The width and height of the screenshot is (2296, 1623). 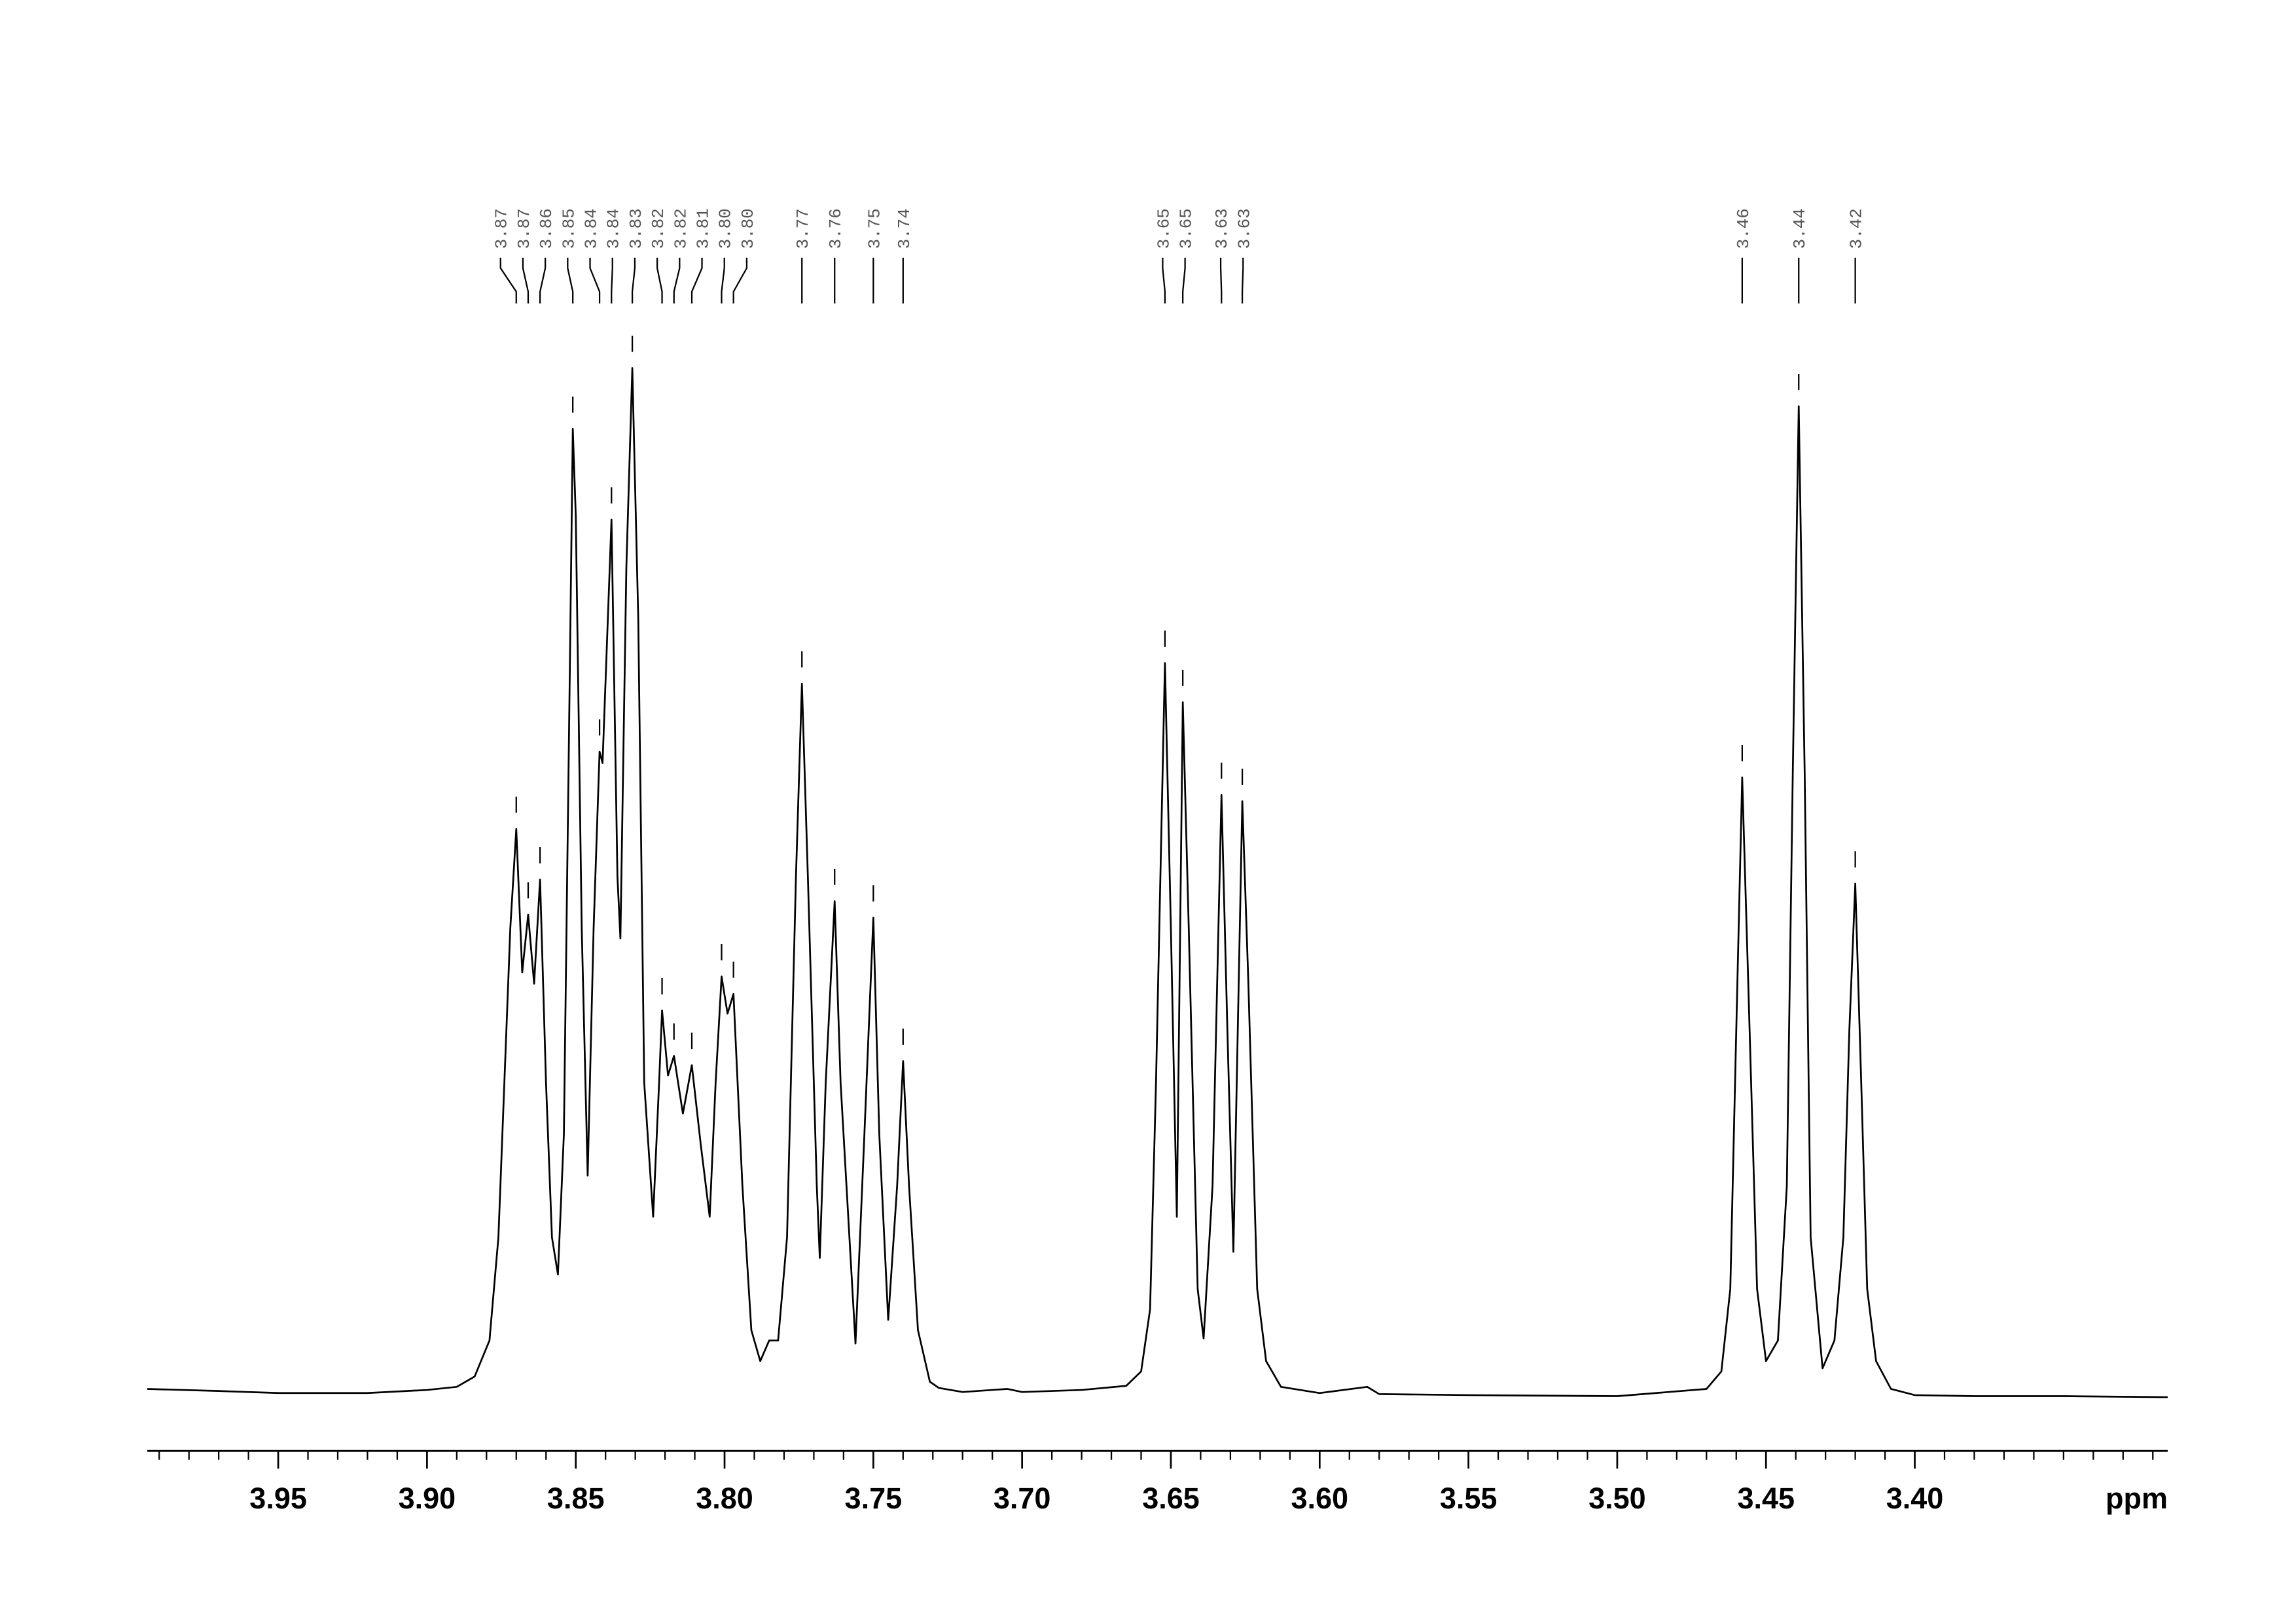 I want to click on x-tick-label: 3.75, so click(x=874, y=1498).